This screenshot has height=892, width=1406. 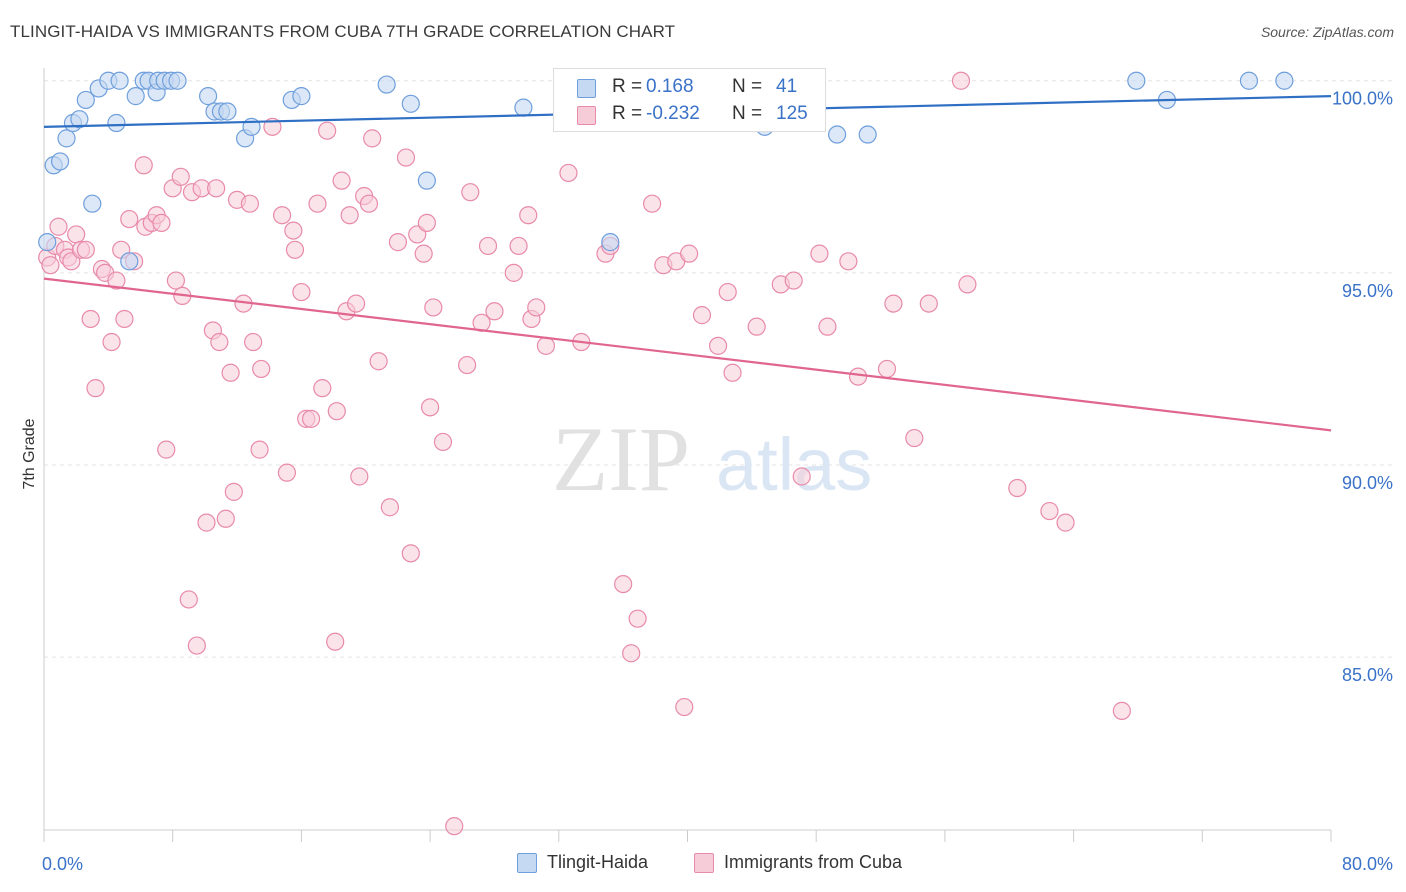 I want to click on source-label: Source: ZipAtlas.com, so click(x=1327, y=32).